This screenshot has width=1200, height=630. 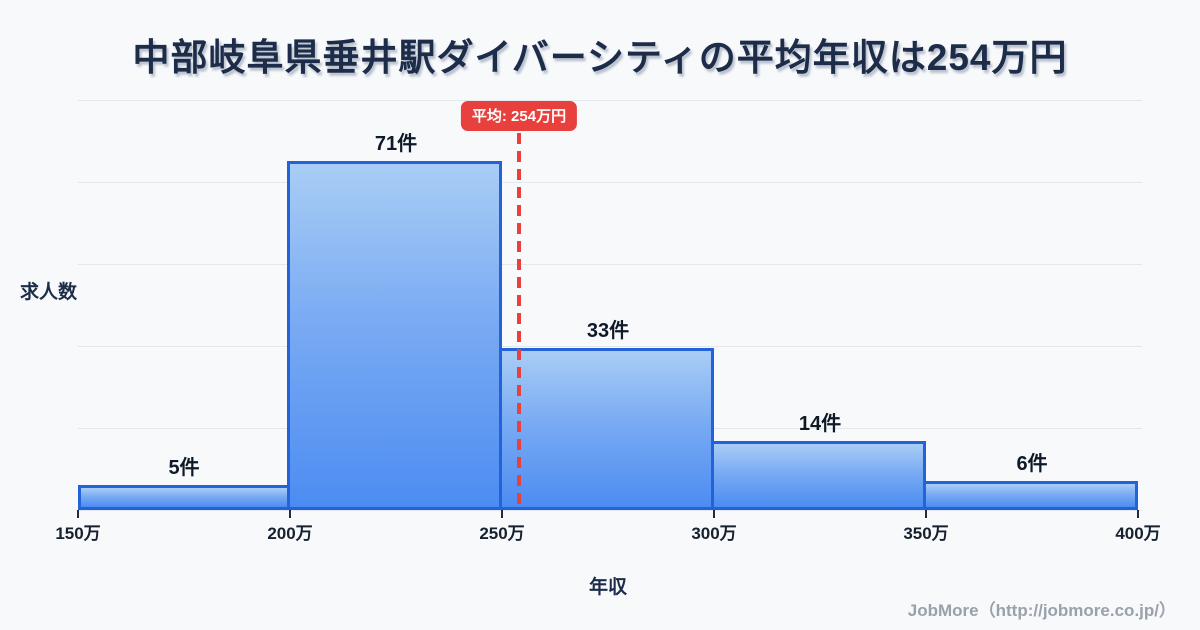 I want to click on x-axis-label: 年収, so click(x=607, y=587).